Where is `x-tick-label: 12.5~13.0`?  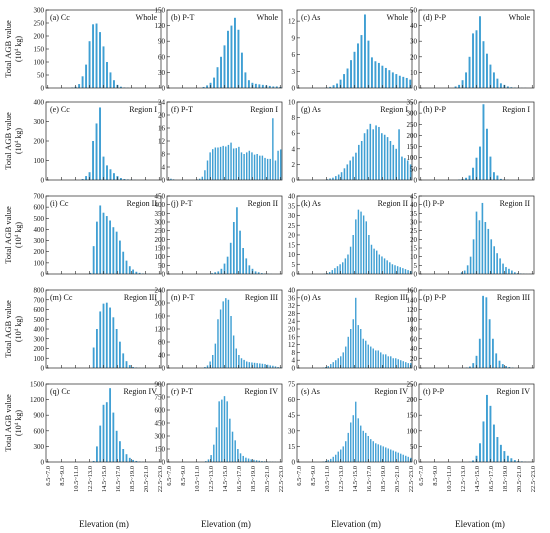 x-tick-label: 12.5~13.0 is located at coordinates (211, 479).